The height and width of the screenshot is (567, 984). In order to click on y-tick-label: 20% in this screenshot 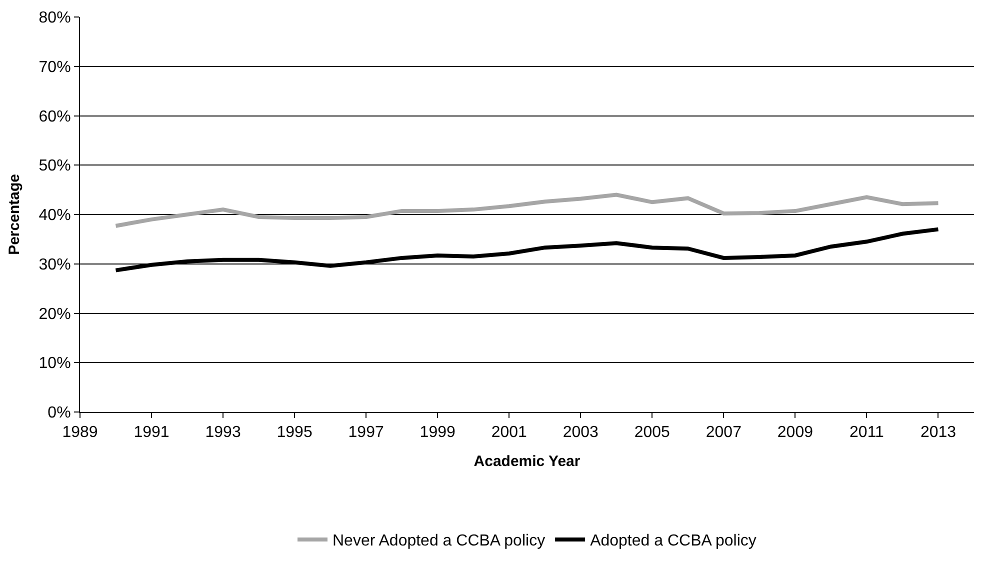, I will do `click(54, 314)`.